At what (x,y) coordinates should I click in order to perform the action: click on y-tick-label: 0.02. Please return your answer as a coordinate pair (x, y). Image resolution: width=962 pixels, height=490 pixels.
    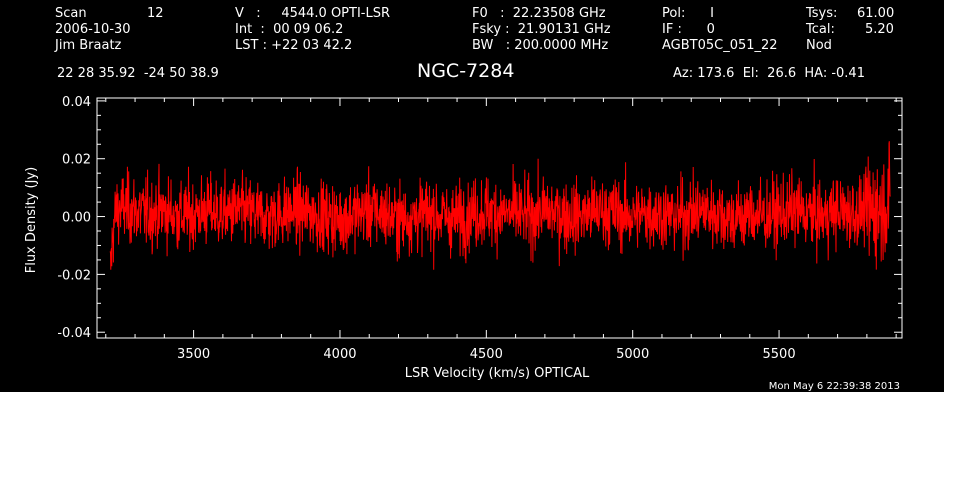
    Looking at the image, I should click on (76, 160).